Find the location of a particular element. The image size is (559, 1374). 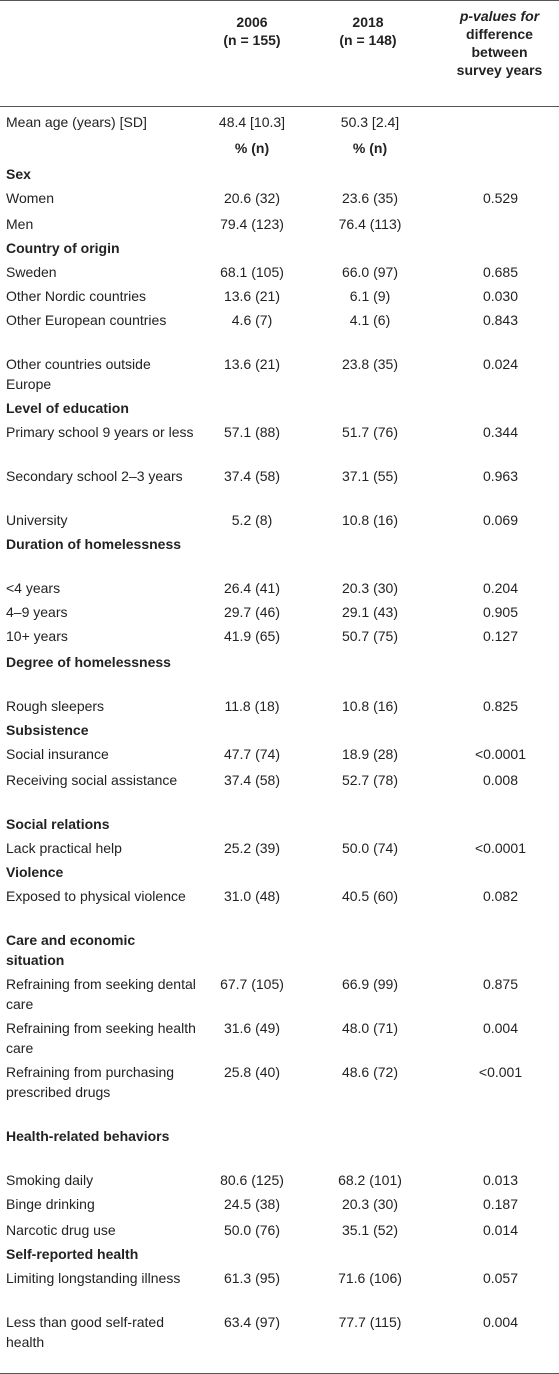

table-row: University 5.2 (8) 10.8 (16) 0.069 is located at coordinates (279, 522).